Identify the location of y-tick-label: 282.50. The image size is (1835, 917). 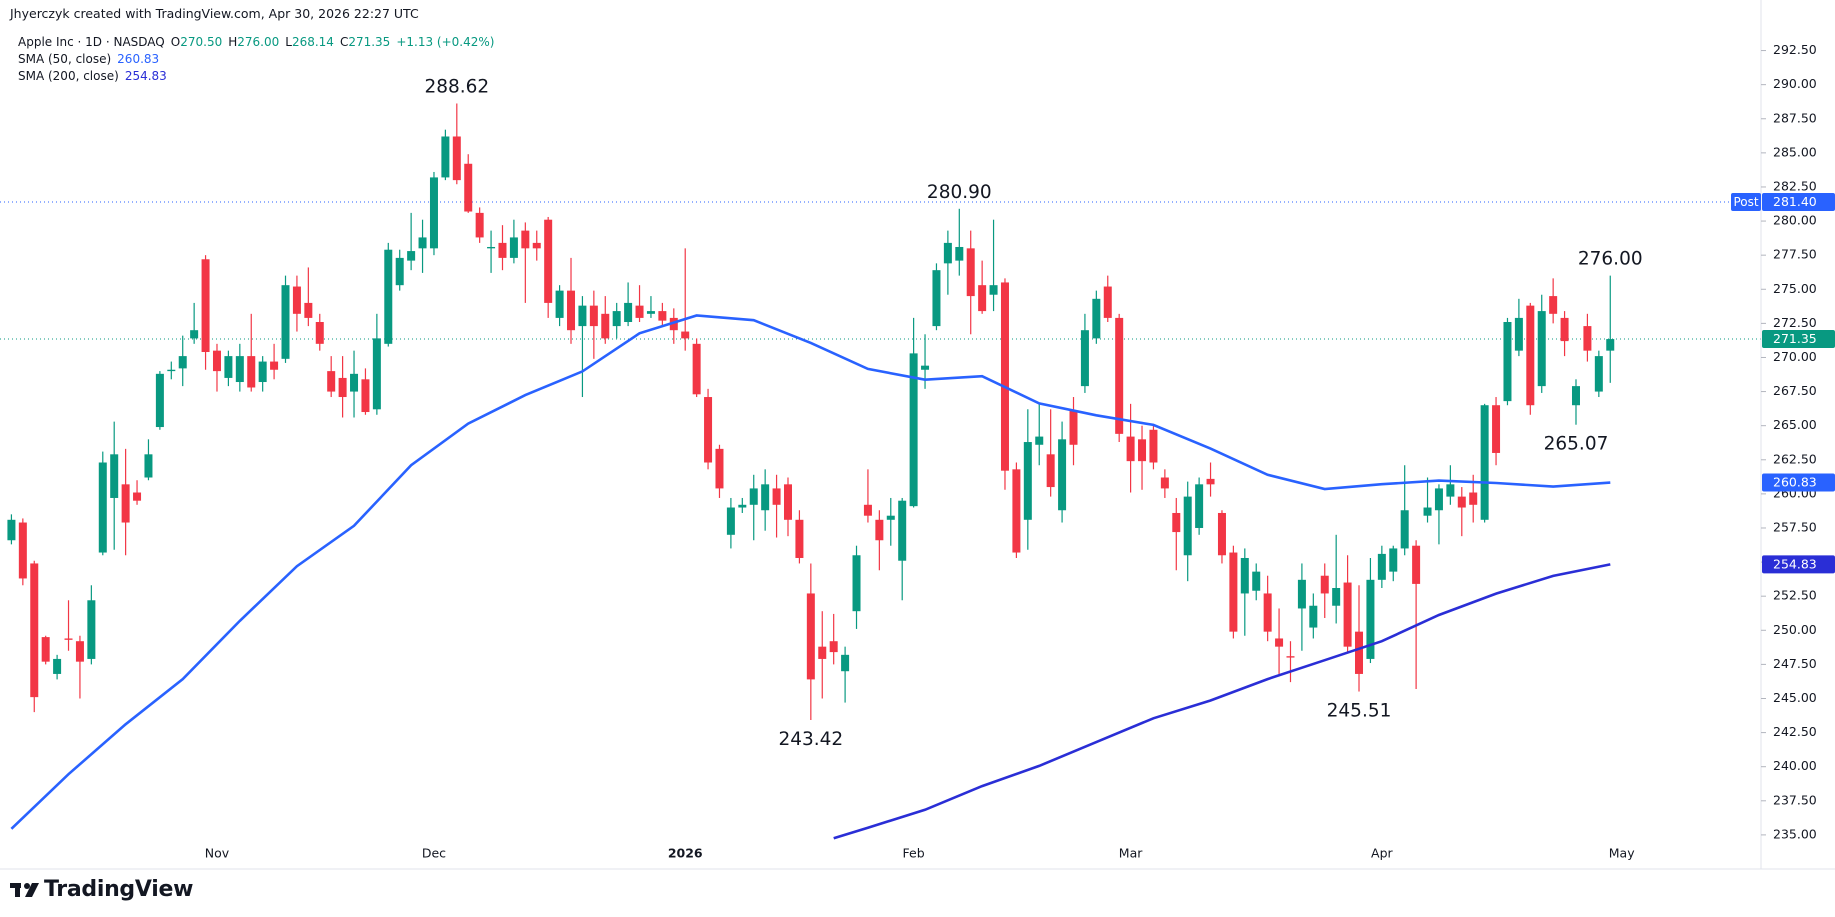
(1795, 185).